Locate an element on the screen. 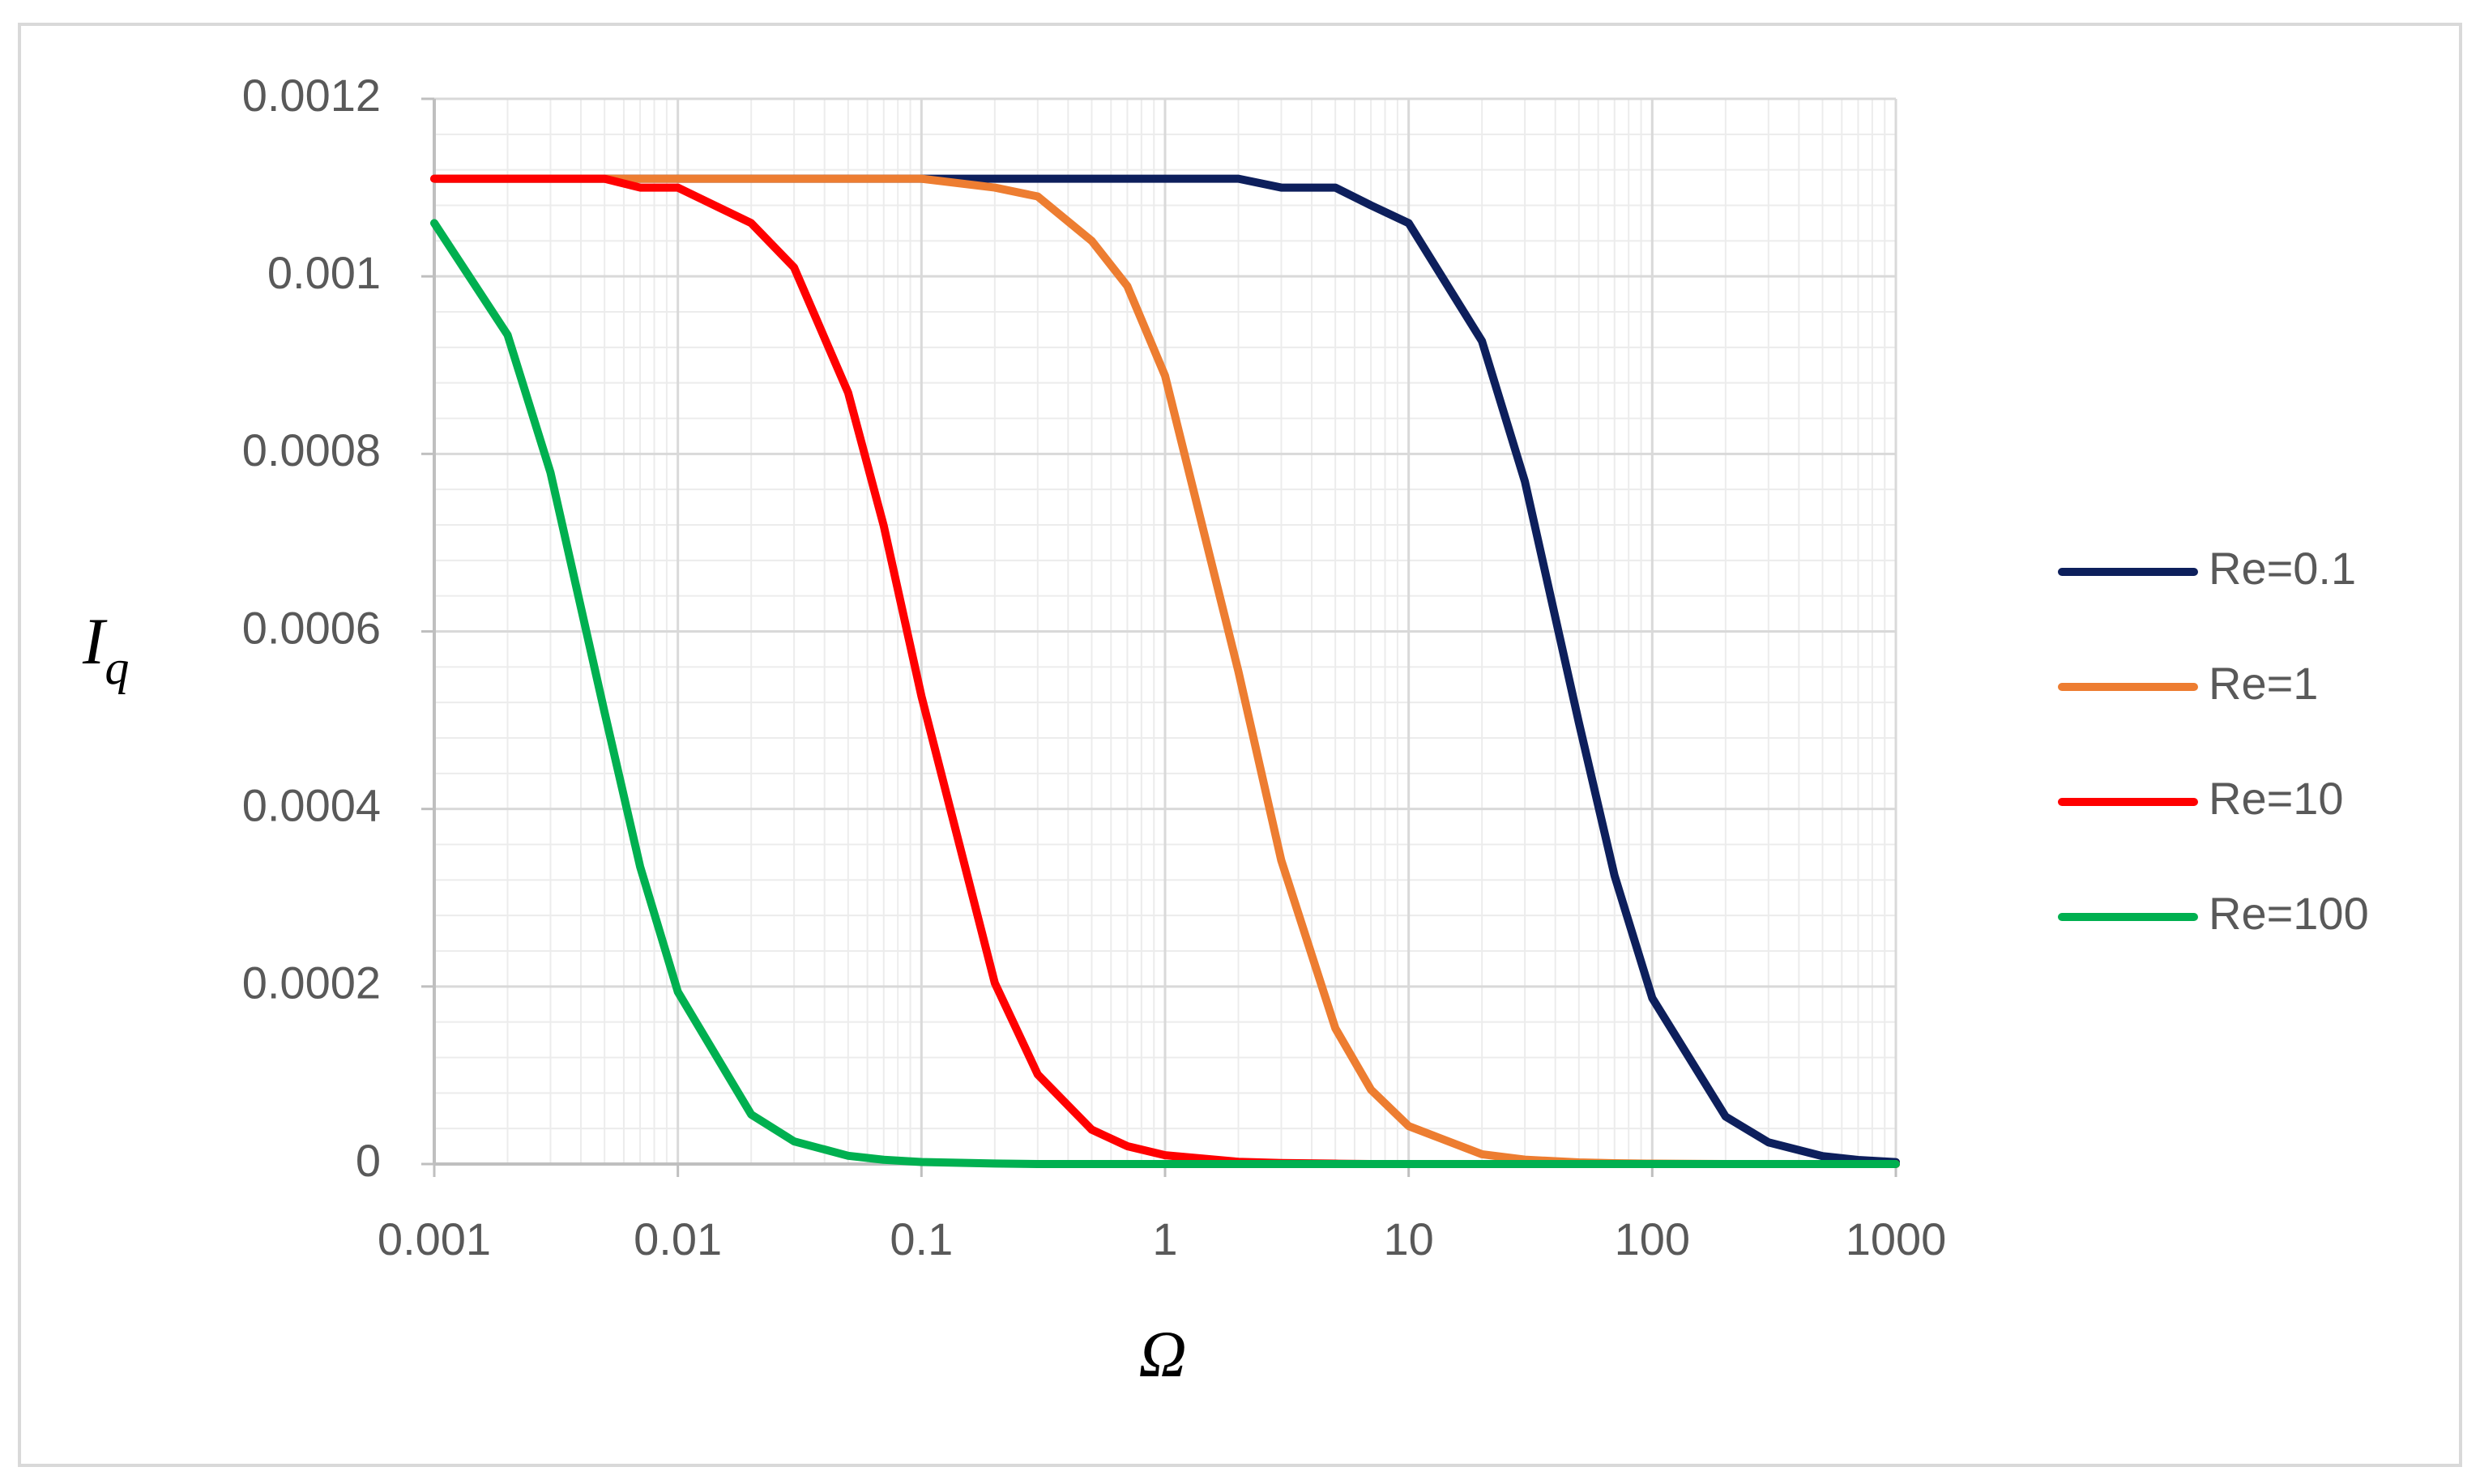 This screenshot has height=1484, width=2480. y-tick-label: 0.001 is located at coordinates (324, 272).